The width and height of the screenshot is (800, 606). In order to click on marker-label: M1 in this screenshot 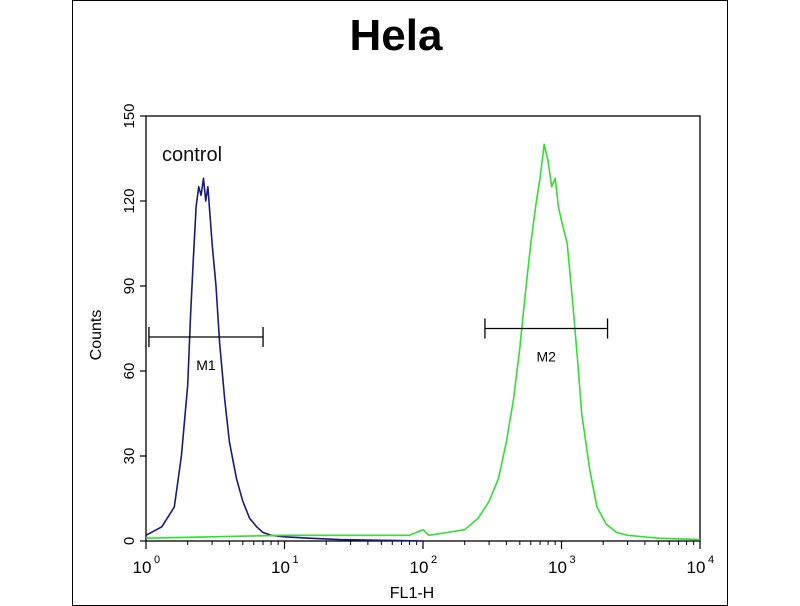, I will do `click(206, 365)`.